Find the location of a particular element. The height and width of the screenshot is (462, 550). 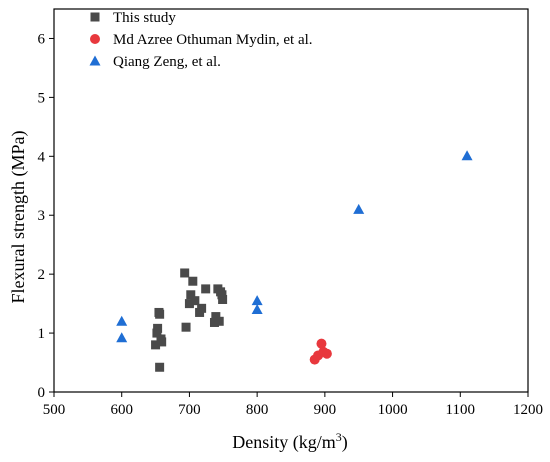

y-tick-label: 0 is located at coordinates (42, 393).